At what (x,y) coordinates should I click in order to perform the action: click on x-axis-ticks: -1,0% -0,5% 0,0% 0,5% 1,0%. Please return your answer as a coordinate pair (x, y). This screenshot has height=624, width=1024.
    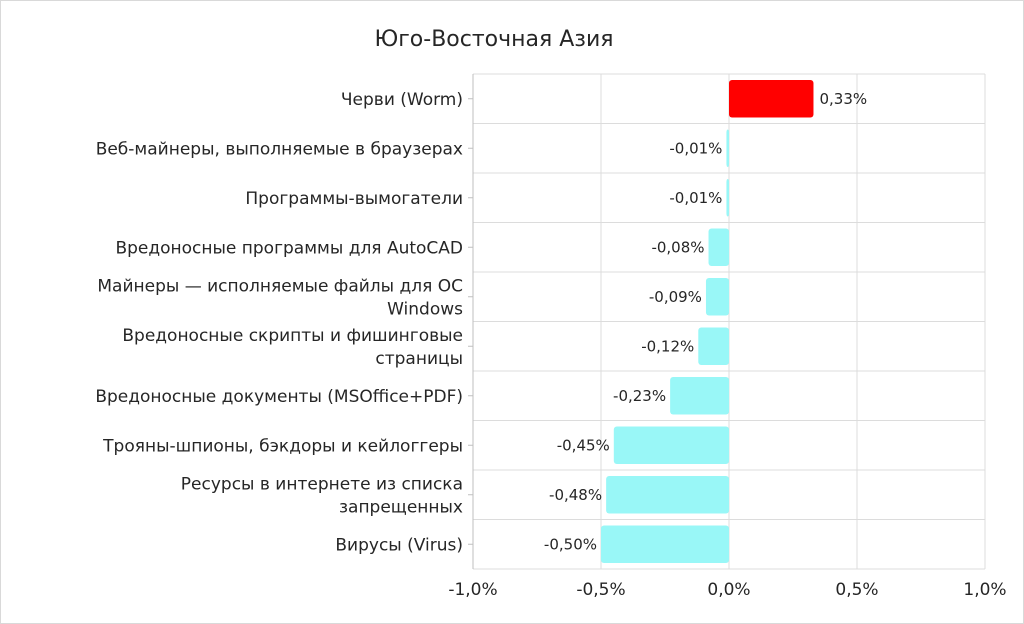
    Looking at the image, I should click on (727, 590).